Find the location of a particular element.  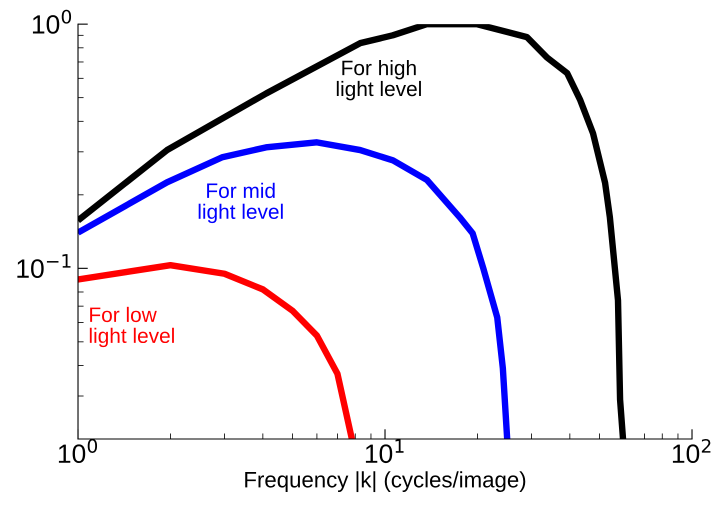

series-label: For mid light level is located at coordinates (240, 203).